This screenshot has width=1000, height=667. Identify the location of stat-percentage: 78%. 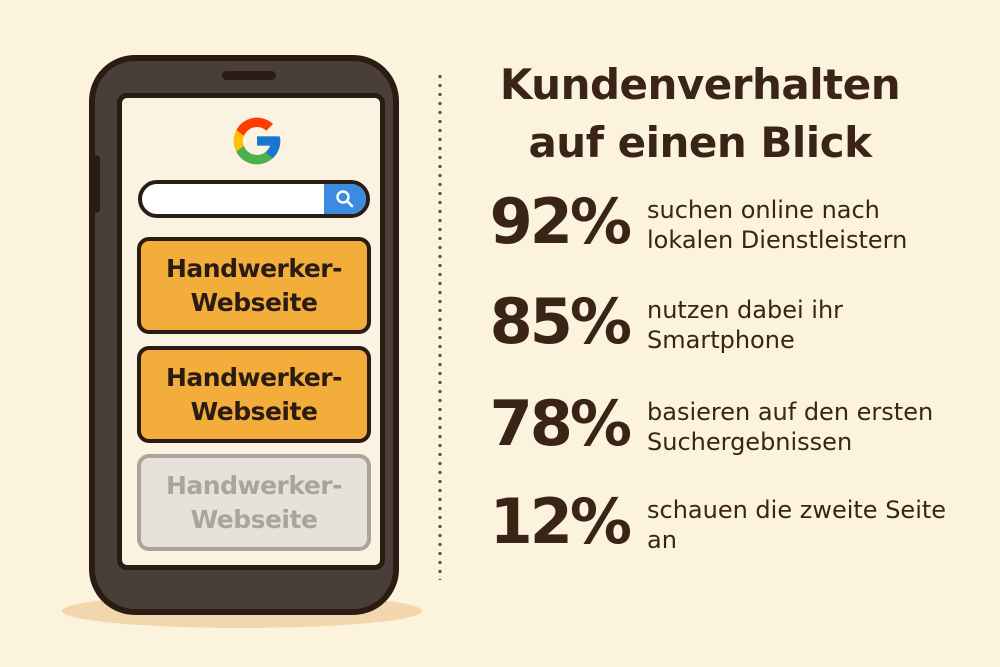
(560, 423).